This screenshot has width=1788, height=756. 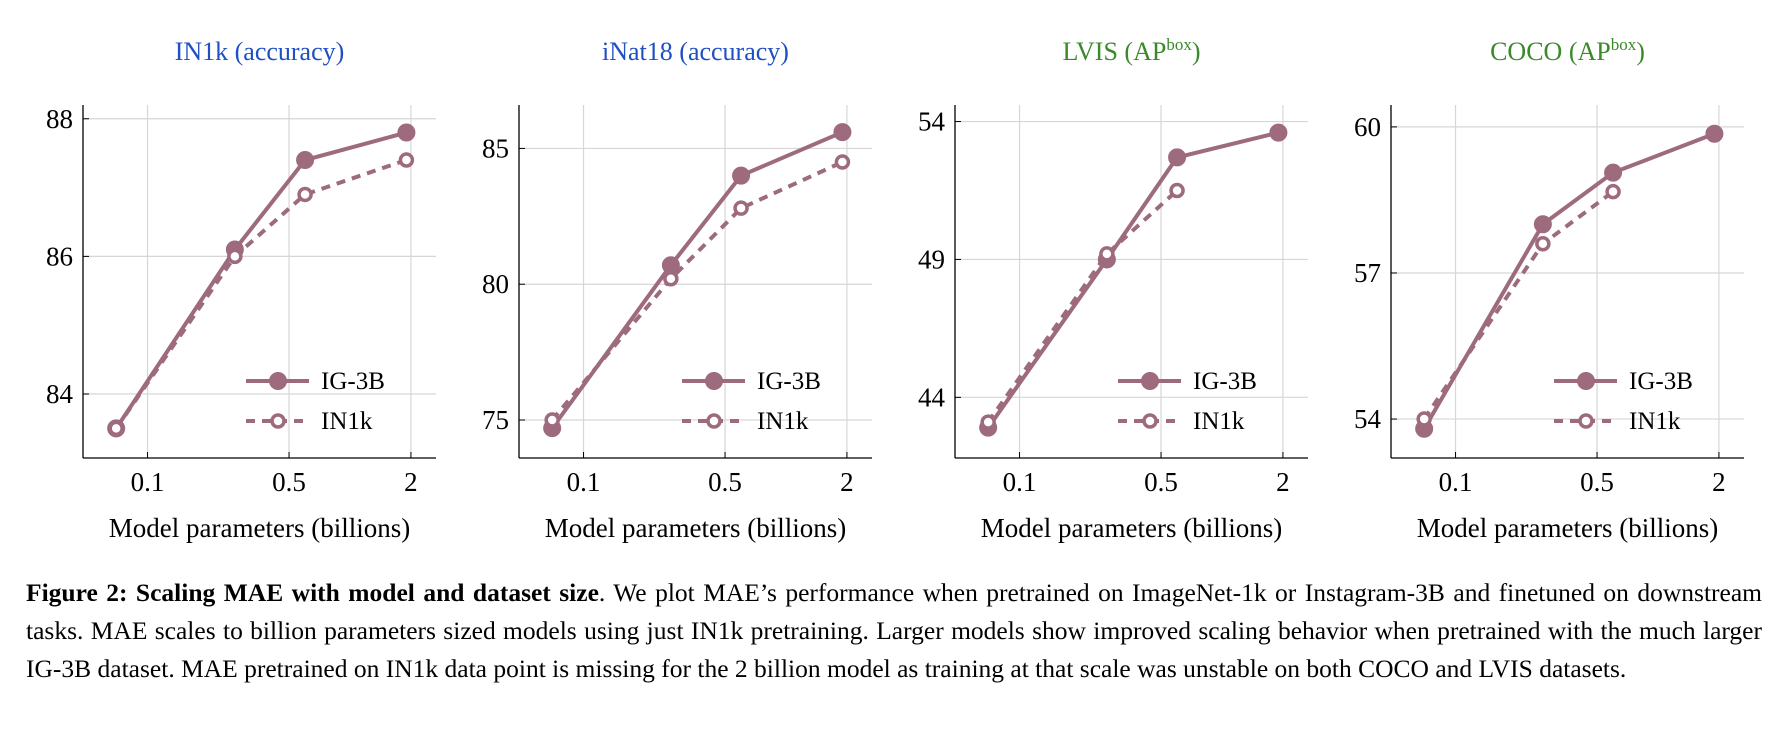 What do you see at coordinates (367, 592) in the screenshot?
I see `caption-title: Scaling MAE with model and dataset size` at bounding box center [367, 592].